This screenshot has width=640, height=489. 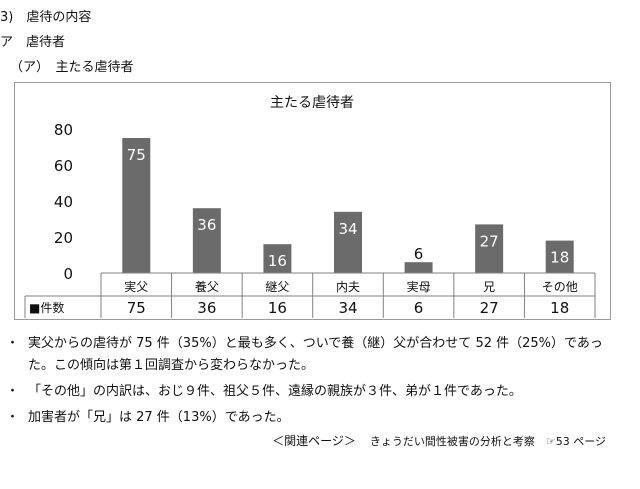 What do you see at coordinates (314, 441) in the screenshot?
I see `related-label: ＜関連ページ＞` at bounding box center [314, 441].